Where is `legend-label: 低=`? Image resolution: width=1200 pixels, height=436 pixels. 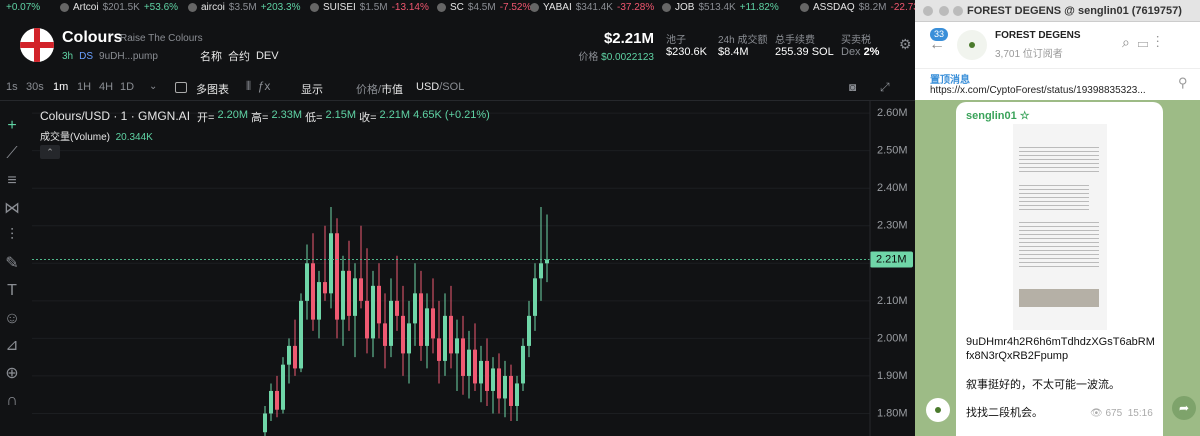
legend-label: 低= is located at coordinates (314, 118).